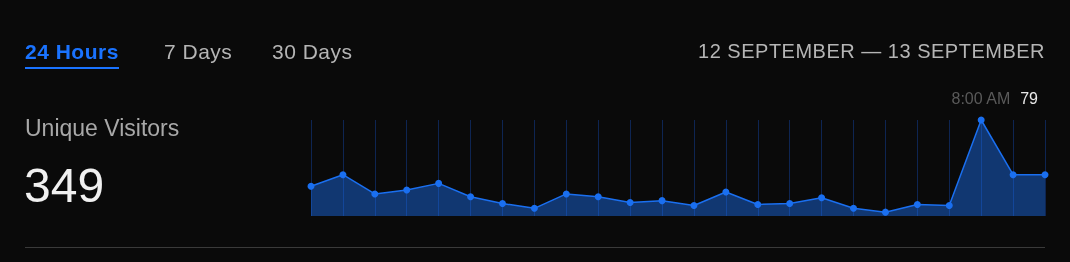  Describe the element at coordinates (1029, 98) in the screenshot. I see `text: 79` at that location.